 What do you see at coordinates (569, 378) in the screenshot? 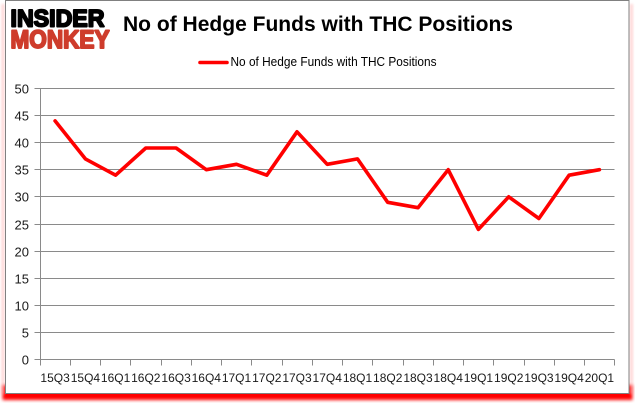
I see `svg-text: 19Q4` at bounding box center [569, 378].